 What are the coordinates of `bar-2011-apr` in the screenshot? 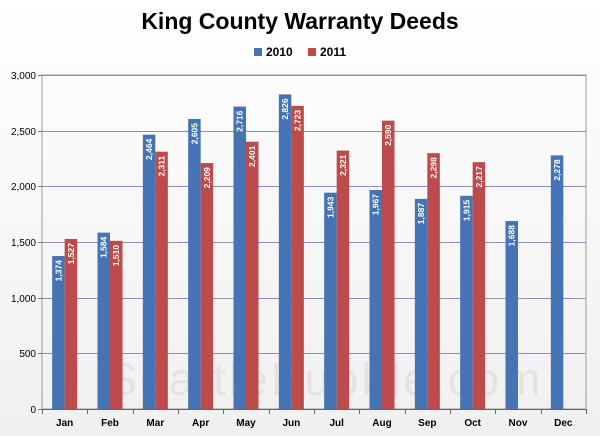 It's located at (207, 286).